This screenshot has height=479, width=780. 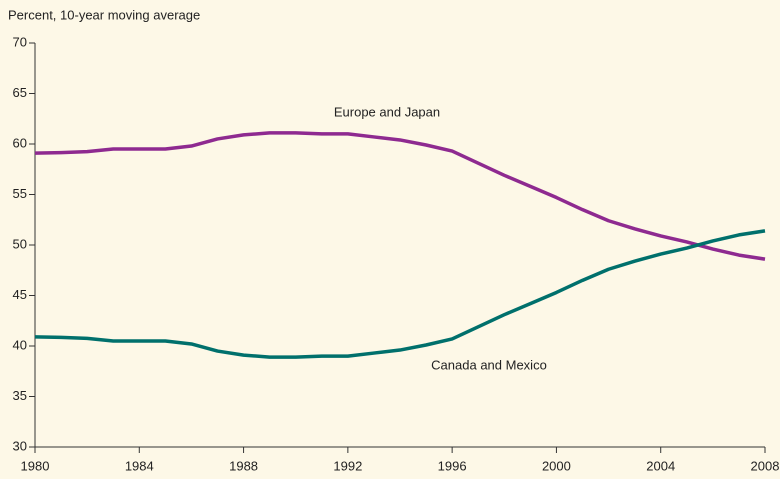 I want to click on y-tick-label: 50, so click(x=20, y=243).